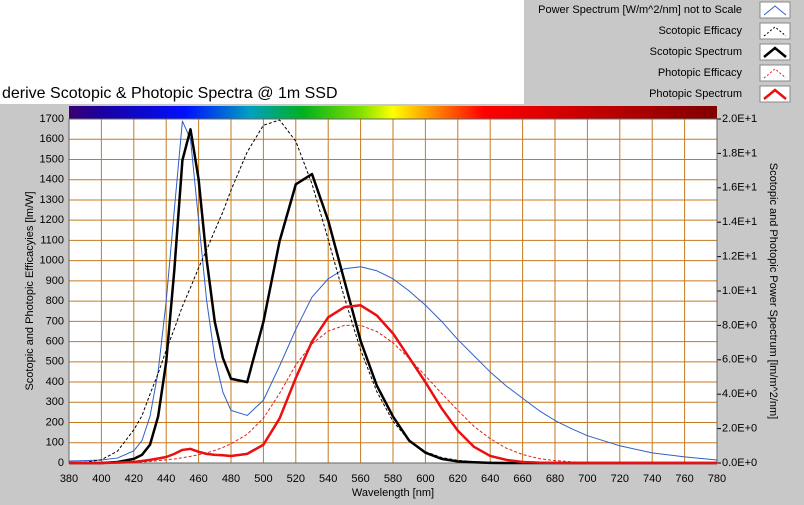 The image size is (804, 505). I want to click on y2-tick-label: 1.0E+1, so click(739, 291).